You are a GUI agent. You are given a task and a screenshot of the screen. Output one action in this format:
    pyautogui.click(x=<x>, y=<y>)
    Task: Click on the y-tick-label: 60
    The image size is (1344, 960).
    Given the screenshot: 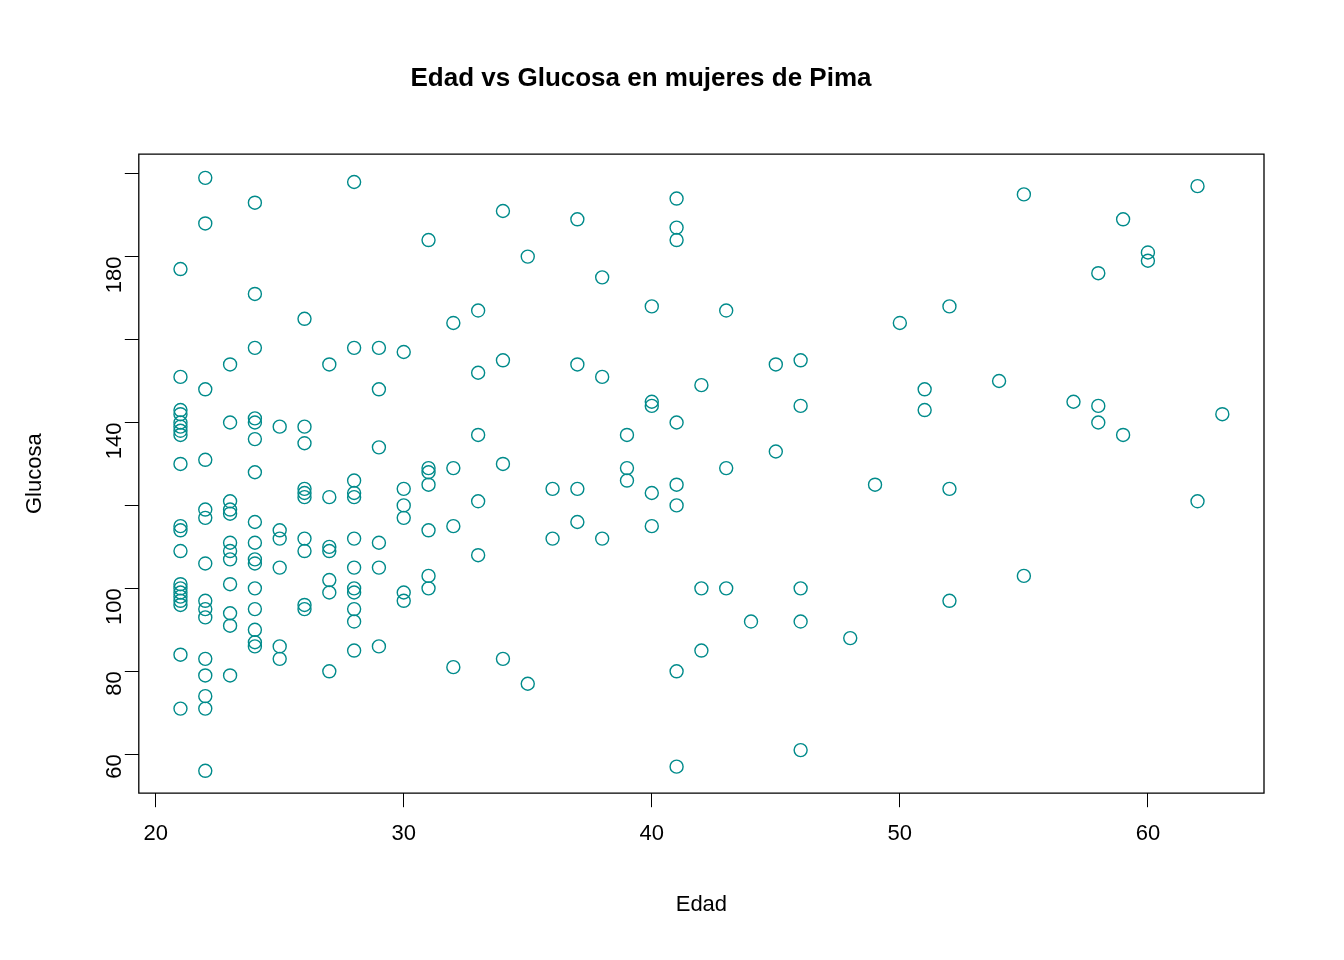 What is the action you would take?
    pyautogui.click(x=113, y=766)
    